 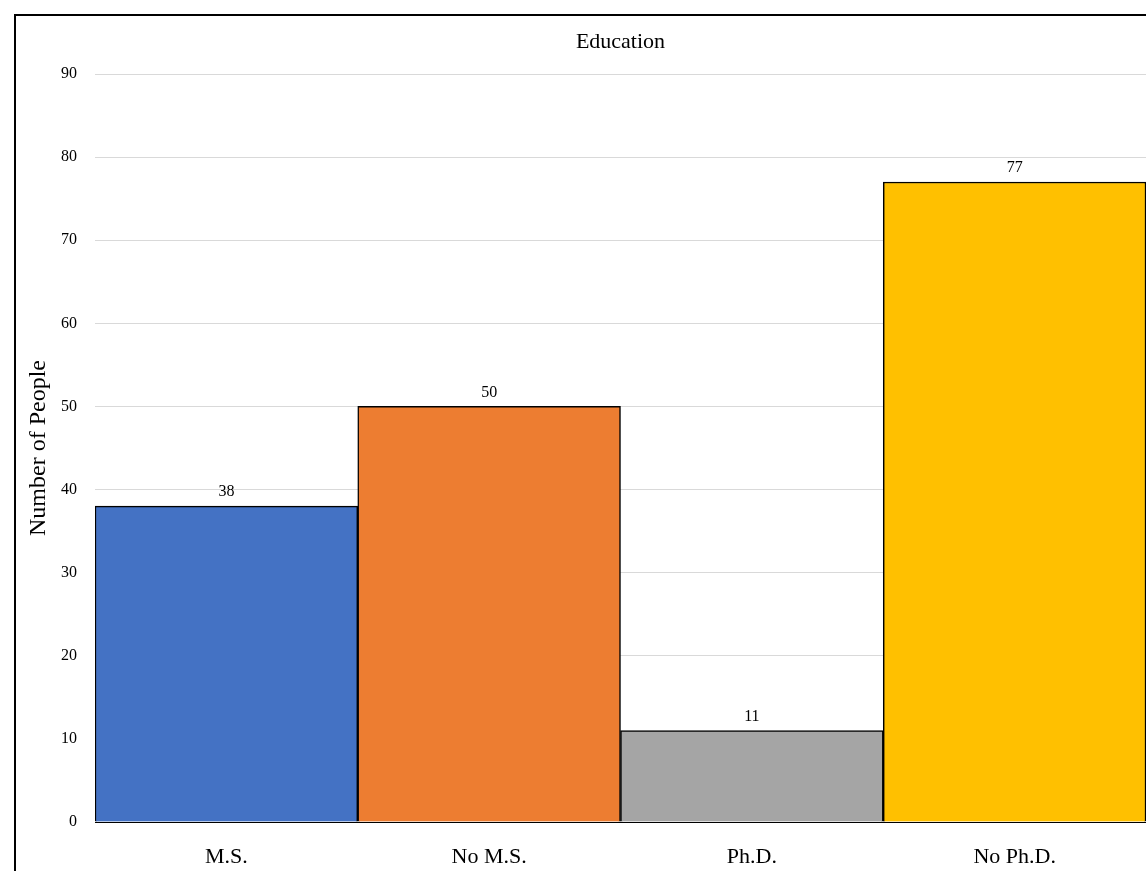 I want to click on y-tick-label: 0, so click(x=73, y=821).